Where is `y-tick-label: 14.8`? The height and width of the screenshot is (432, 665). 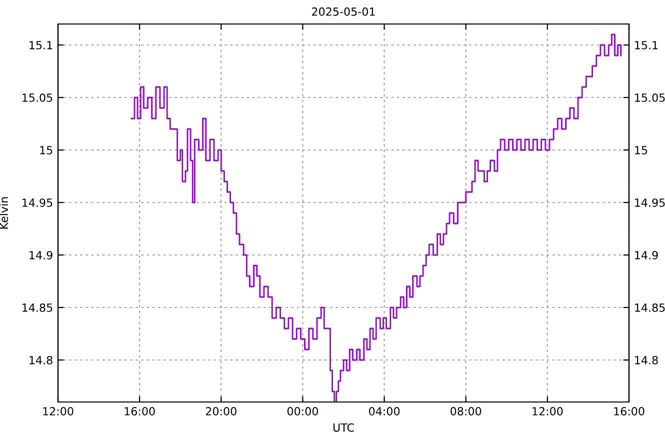 y-tick-label: 14.8 is located at coordinates (41, 360).